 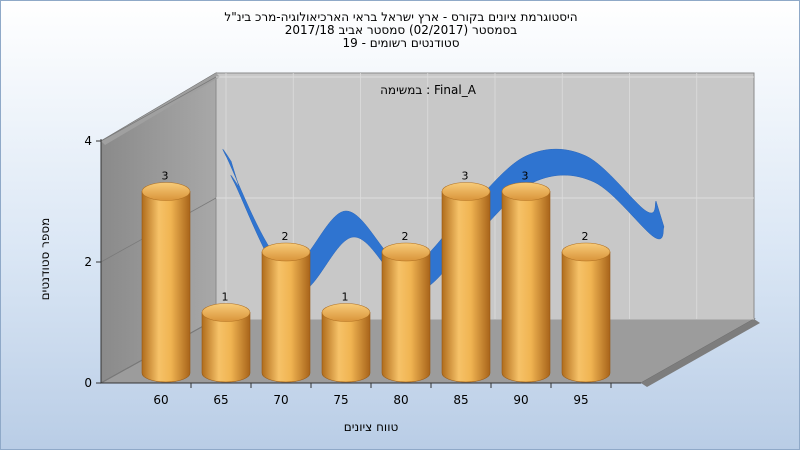 I want to click on x-axis-ticks: 60 65 70 75 80 85 90 95, so click(x=382, y=395).